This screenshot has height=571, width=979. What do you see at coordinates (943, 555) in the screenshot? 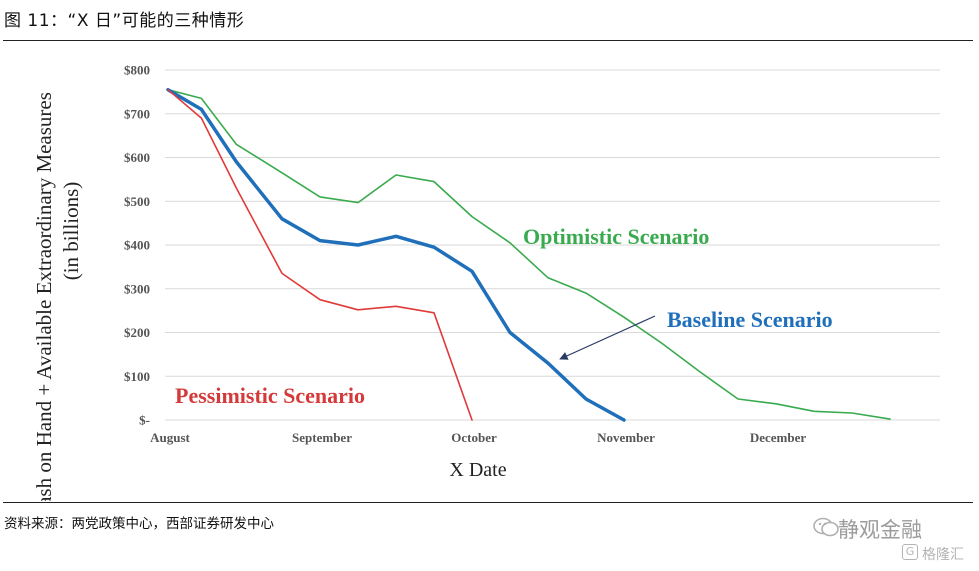
I see `watermark-sub: 格隆汇` at bounding box center [943, 555].